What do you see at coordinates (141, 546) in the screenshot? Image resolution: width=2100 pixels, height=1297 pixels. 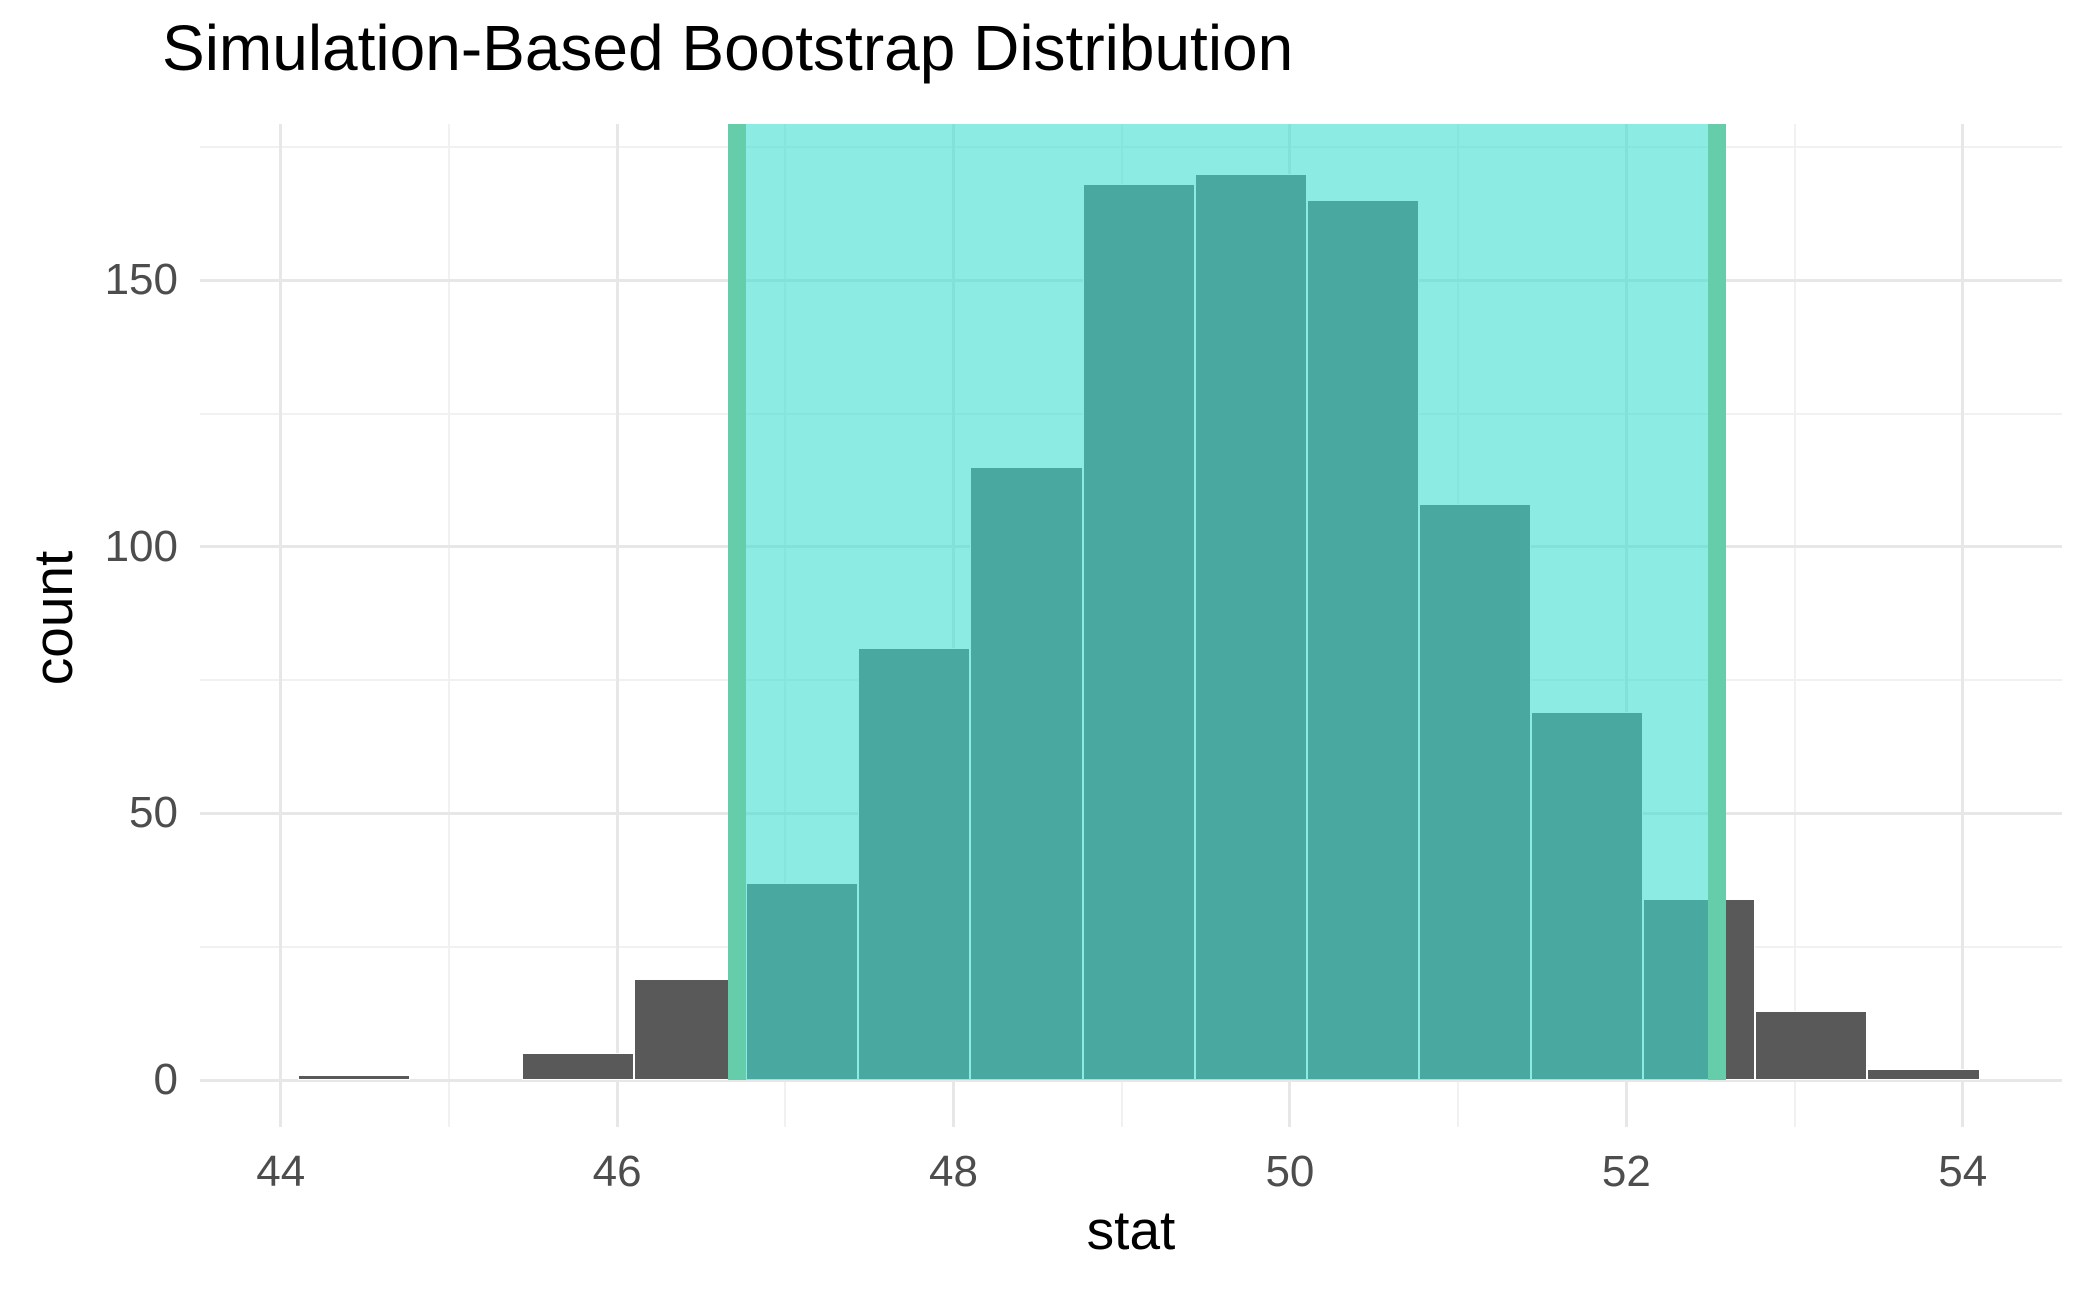 I see `y-tick-label-100: 100` at bounding box center [141, 546].